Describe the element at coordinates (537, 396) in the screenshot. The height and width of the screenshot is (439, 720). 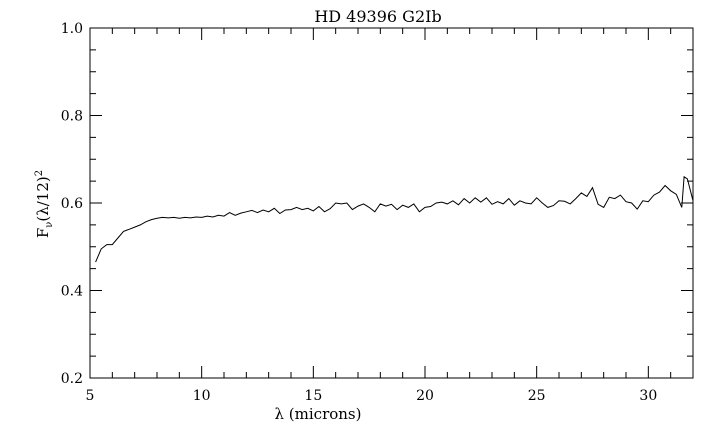
I see `x-tick-label: 25` at that location.